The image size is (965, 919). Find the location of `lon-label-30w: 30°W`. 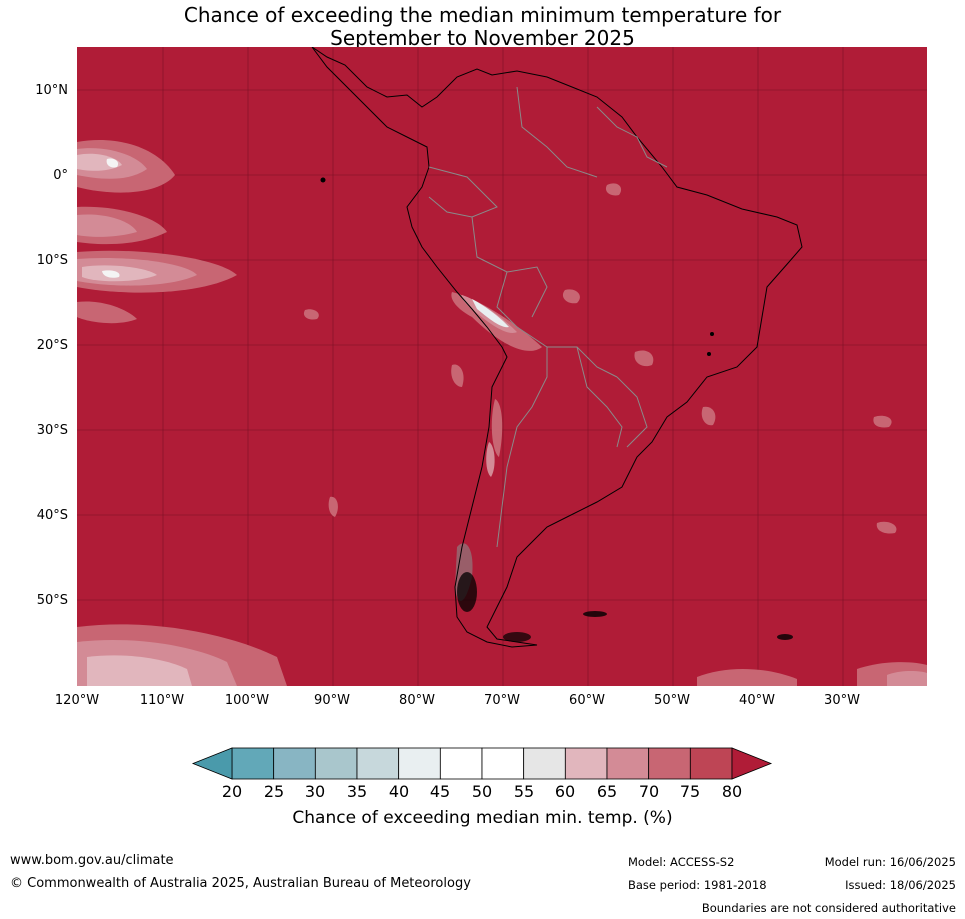

lon-label-30w: 30°W is located at coordinates (842, 700).